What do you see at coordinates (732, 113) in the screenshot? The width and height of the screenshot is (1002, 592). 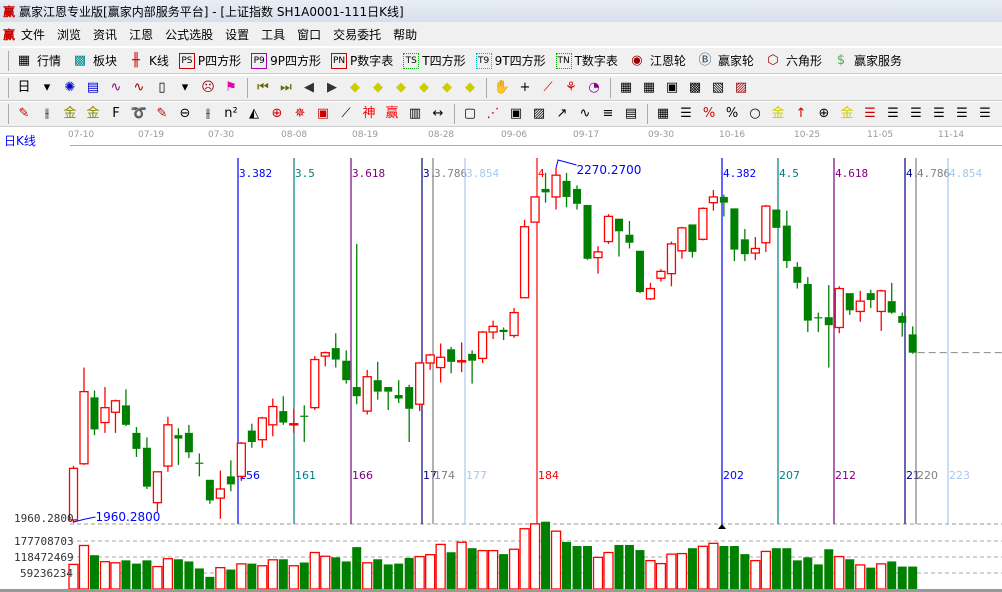 I see `percent-icon: %` at bounding box center [732, 113].